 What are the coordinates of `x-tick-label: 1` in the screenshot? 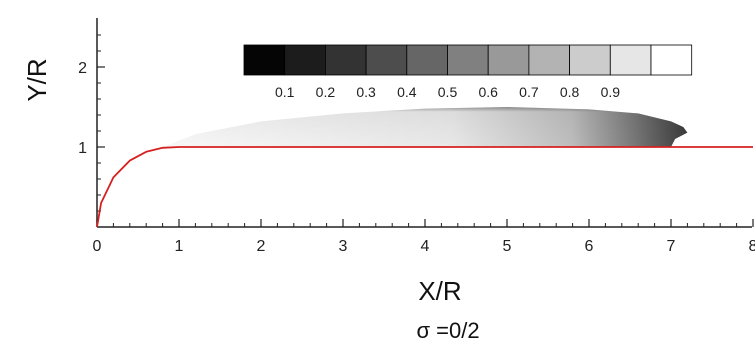 It's located at (179, 246).